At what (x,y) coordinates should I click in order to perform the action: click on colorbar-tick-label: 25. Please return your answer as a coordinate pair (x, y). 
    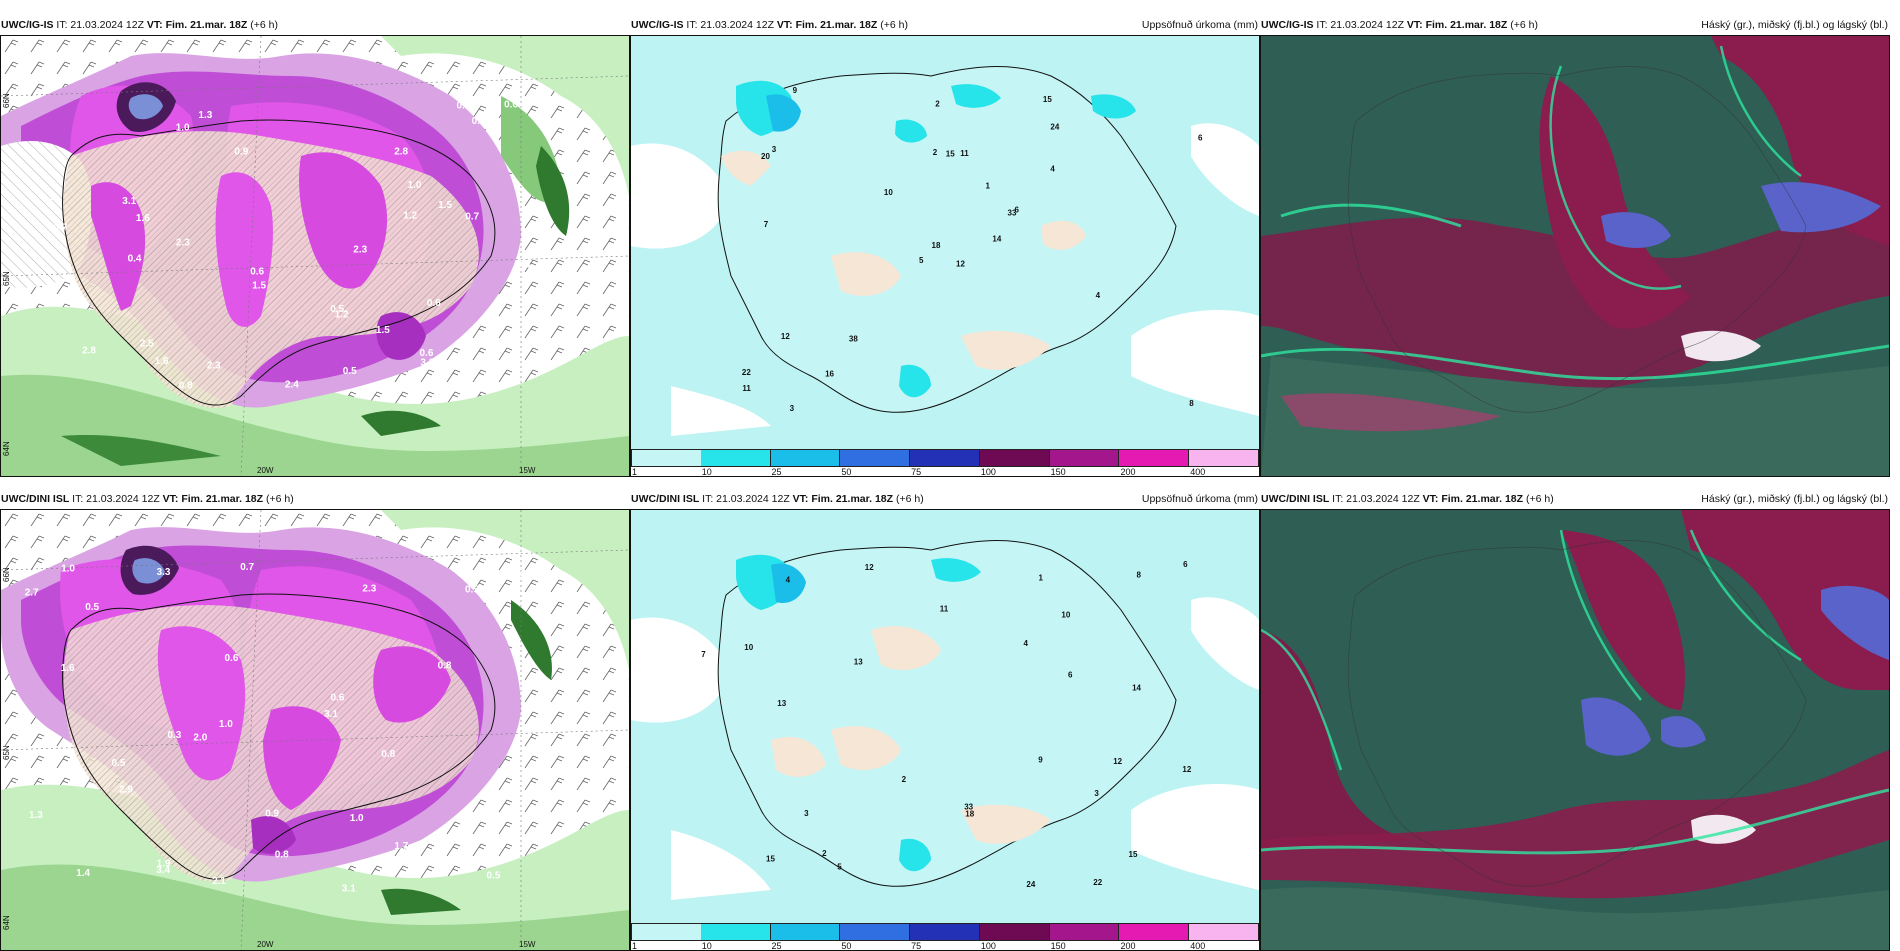
    Looking at the image, I should click on (776, 946).